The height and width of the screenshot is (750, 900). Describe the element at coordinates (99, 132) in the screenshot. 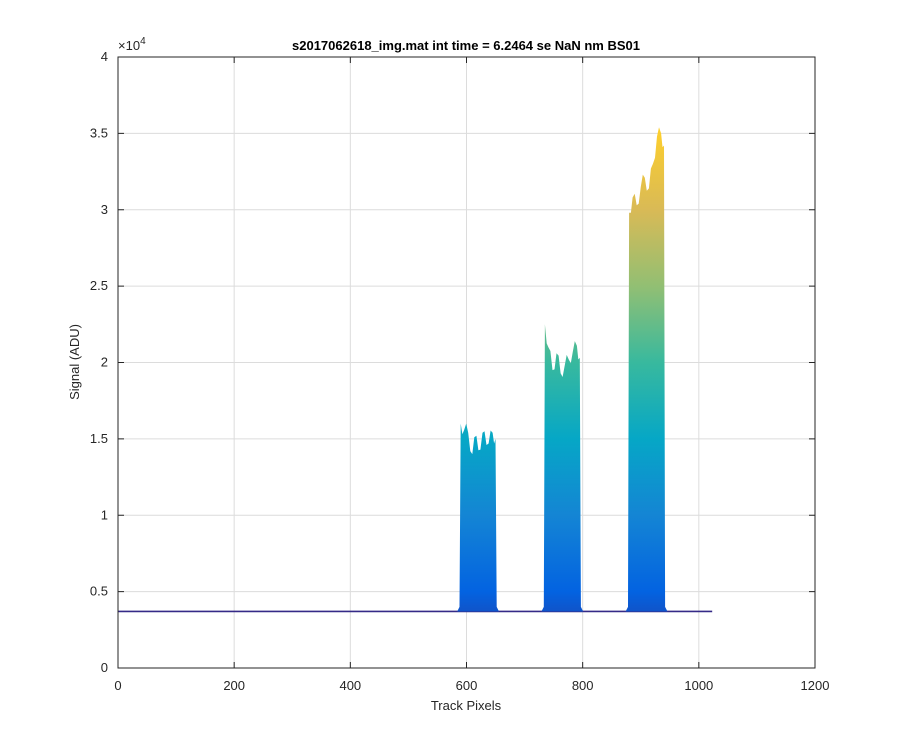

I see `y-tick-label: 3.5` at that location.